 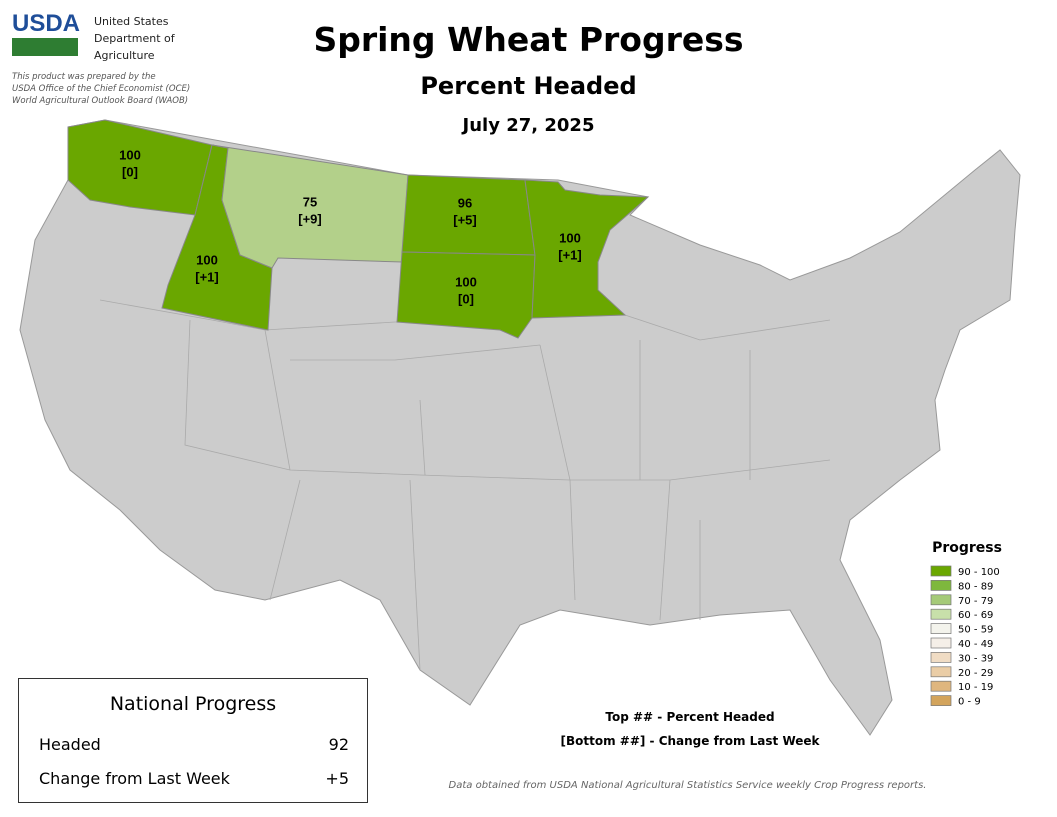 I want to click on subtitle: Percent Headed, so click(x=528, y=86).